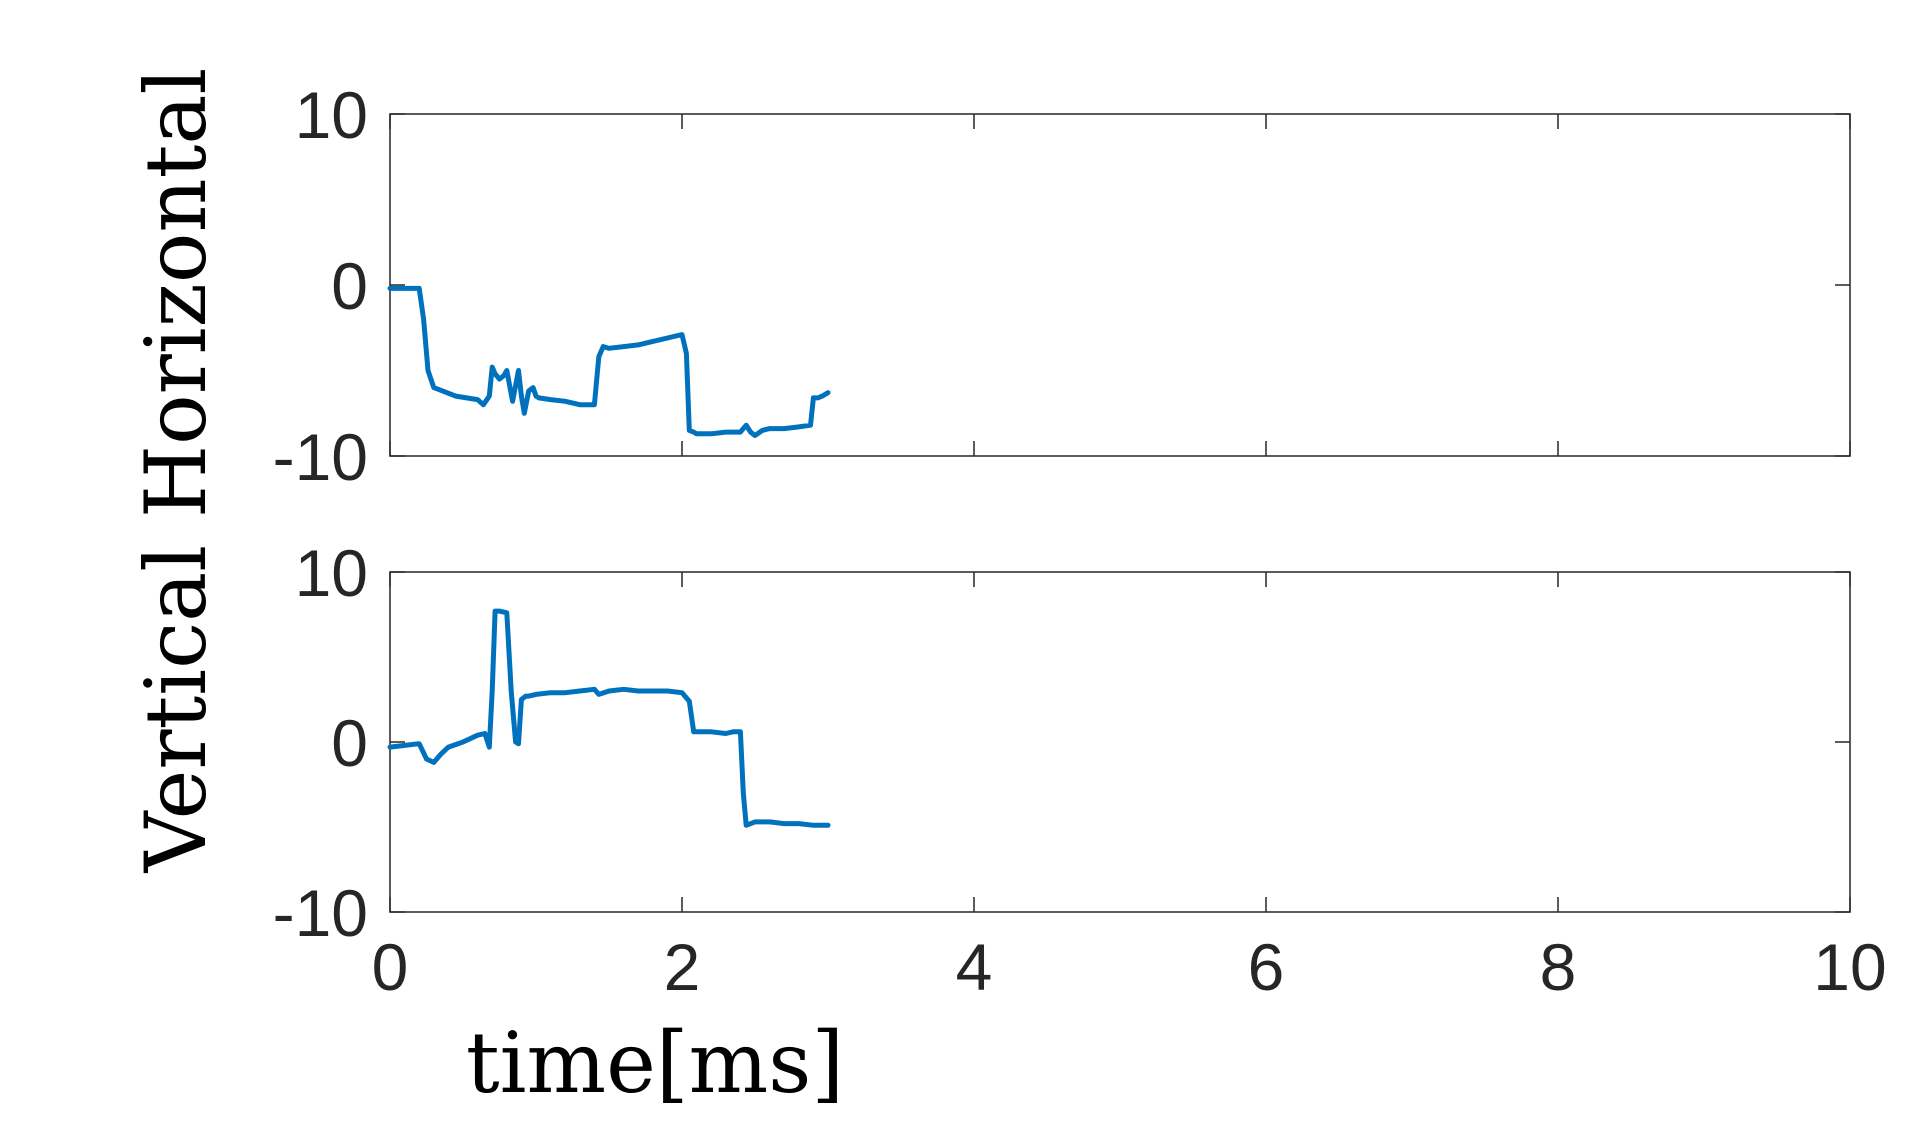  Describe the element at coordinates (1849, 967) in the screenshot. I see `x-tick-label: 10` at that location.